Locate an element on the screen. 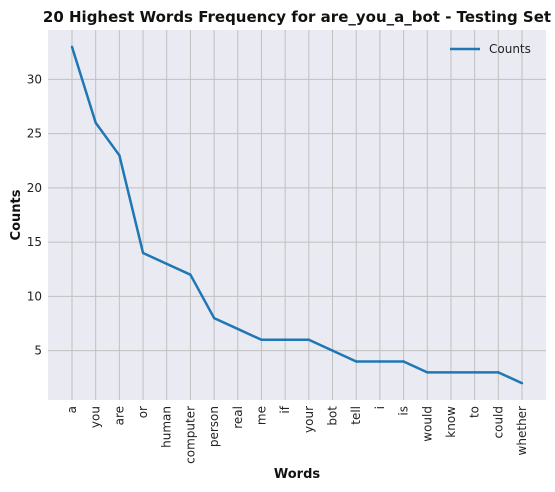 The width and height of the screenshot is (555, 492). x-tick-label: bot is located at coordinates (333, 416).